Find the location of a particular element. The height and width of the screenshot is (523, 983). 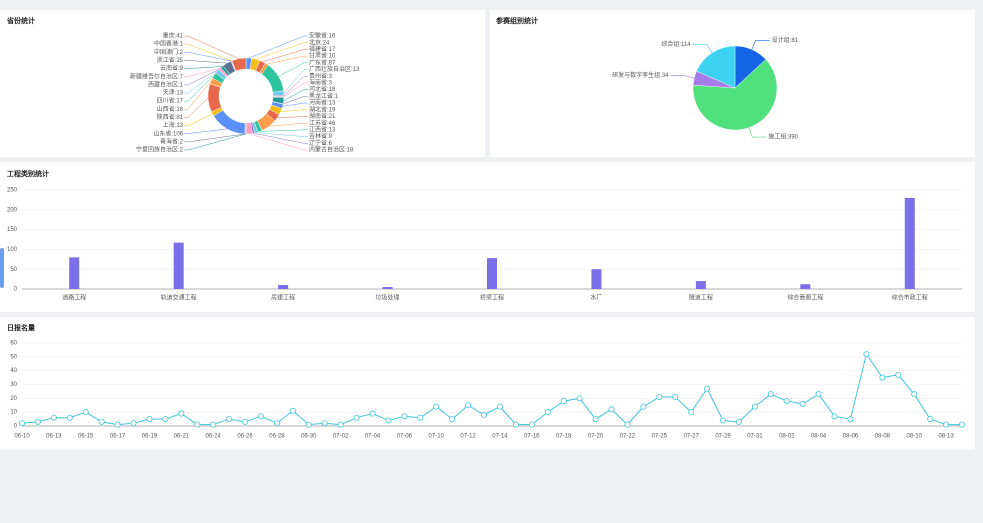

x-tick-label: 08-13 is located at coordinates (946, 437).